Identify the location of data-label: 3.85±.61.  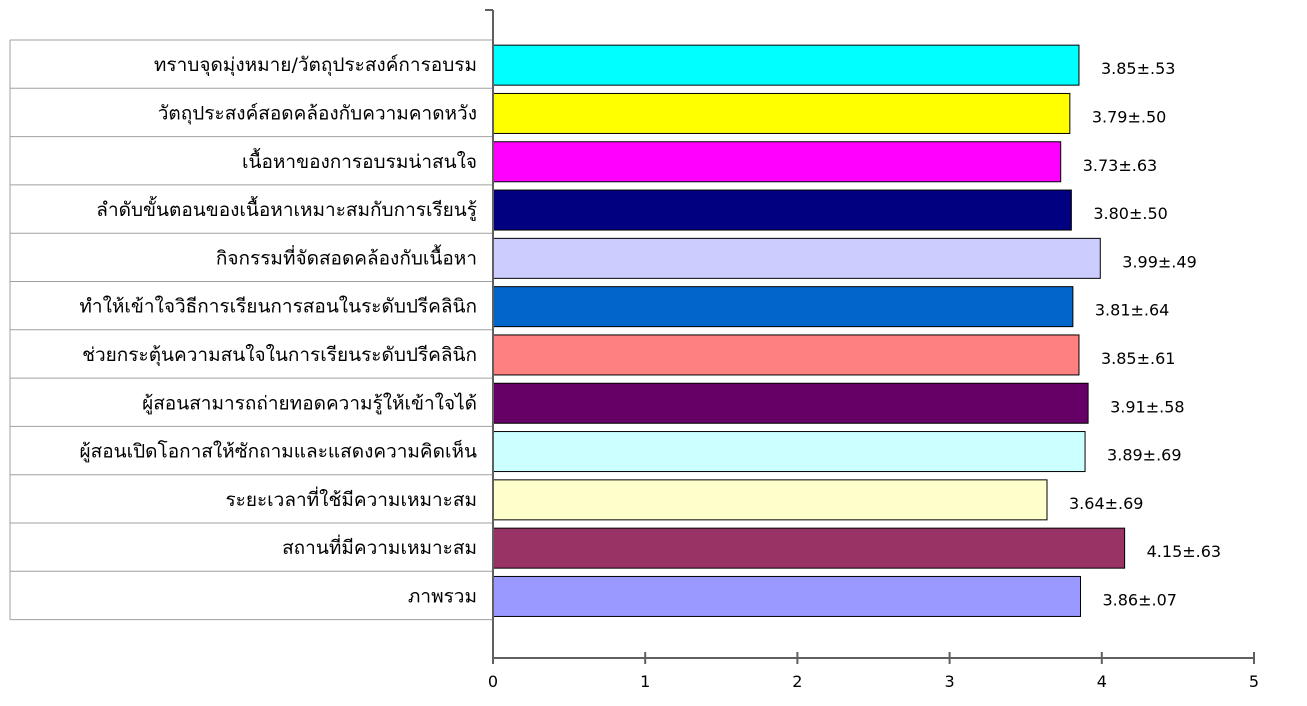
(1138, 358).